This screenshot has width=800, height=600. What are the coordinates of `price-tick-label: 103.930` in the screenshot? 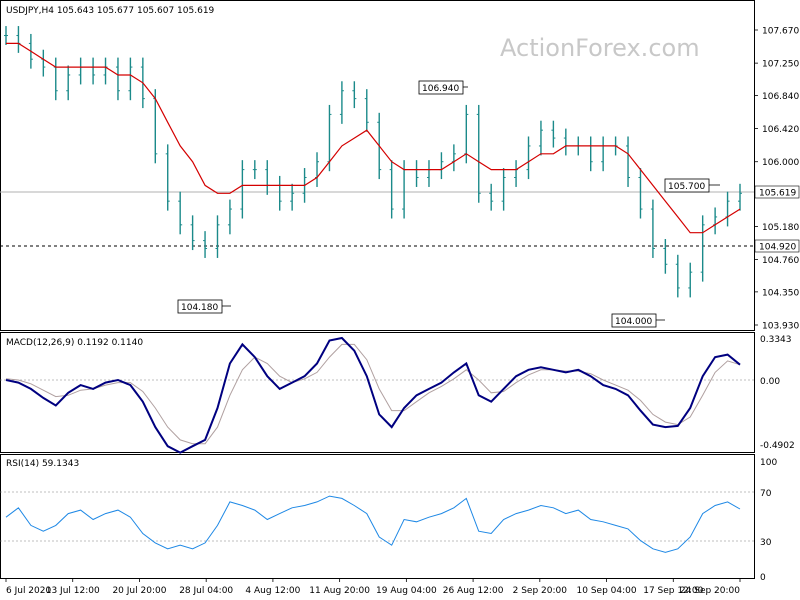 It's located at (780, 327).